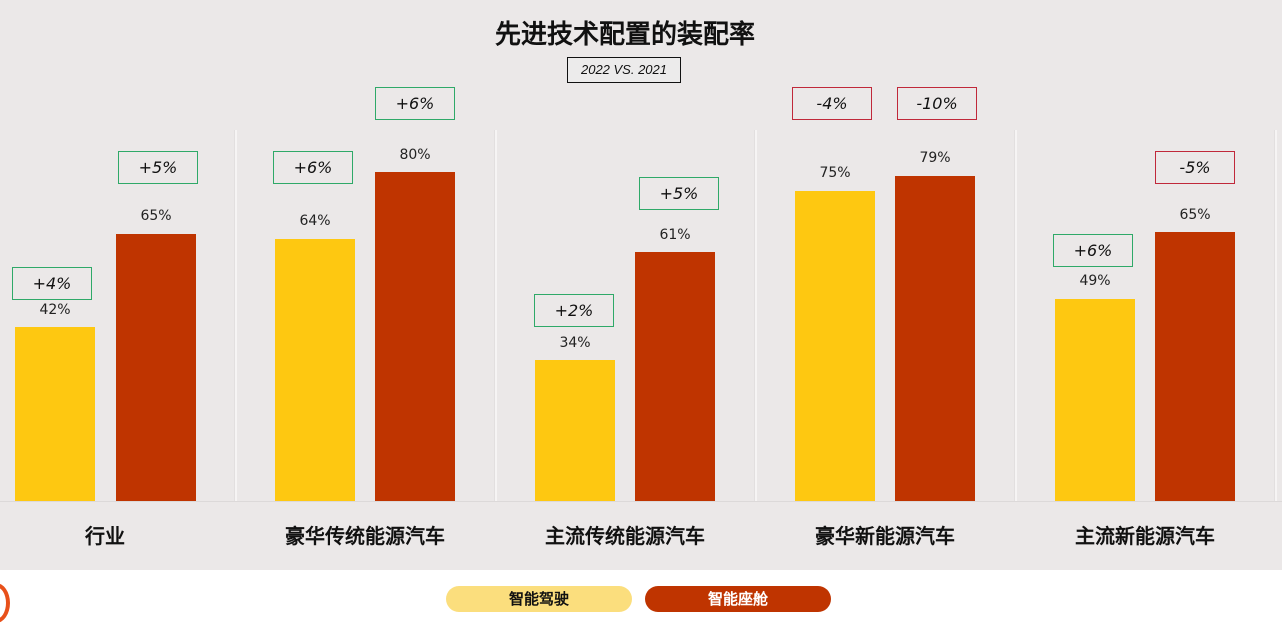 The height and width of the screenshot is (635, 1282). Describe the element at coordinates (52, 283) in the screenshot. I see `delta-badge: +4%` at that location.